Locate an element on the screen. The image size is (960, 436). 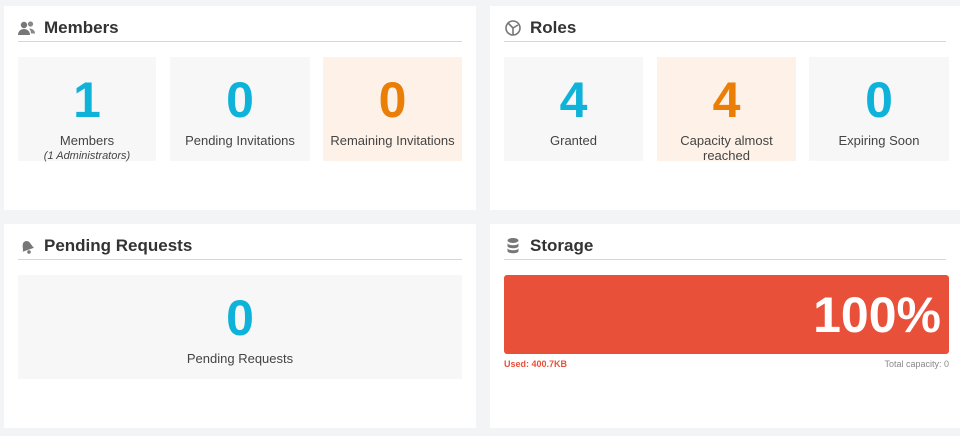
stat-pending-requests: 0 Pending Requests is located at coordinates (240, 327).